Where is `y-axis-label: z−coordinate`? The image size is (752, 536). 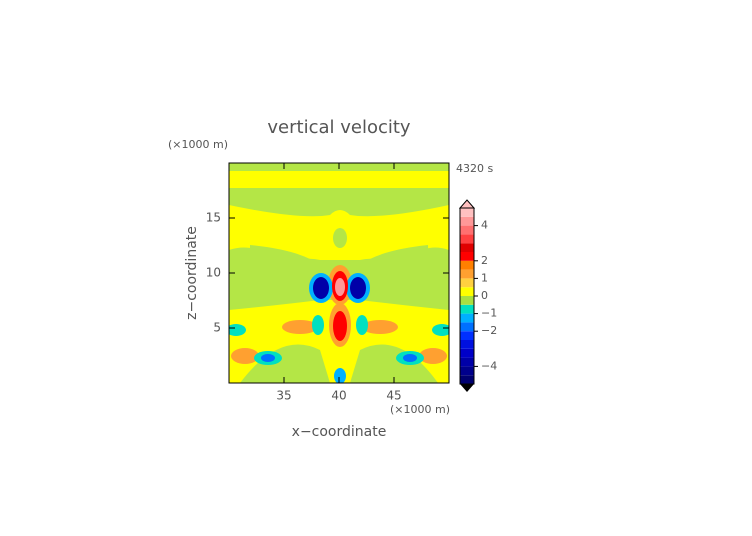 y-axis-label: z−coordinate is located at coordinates (192, 273).